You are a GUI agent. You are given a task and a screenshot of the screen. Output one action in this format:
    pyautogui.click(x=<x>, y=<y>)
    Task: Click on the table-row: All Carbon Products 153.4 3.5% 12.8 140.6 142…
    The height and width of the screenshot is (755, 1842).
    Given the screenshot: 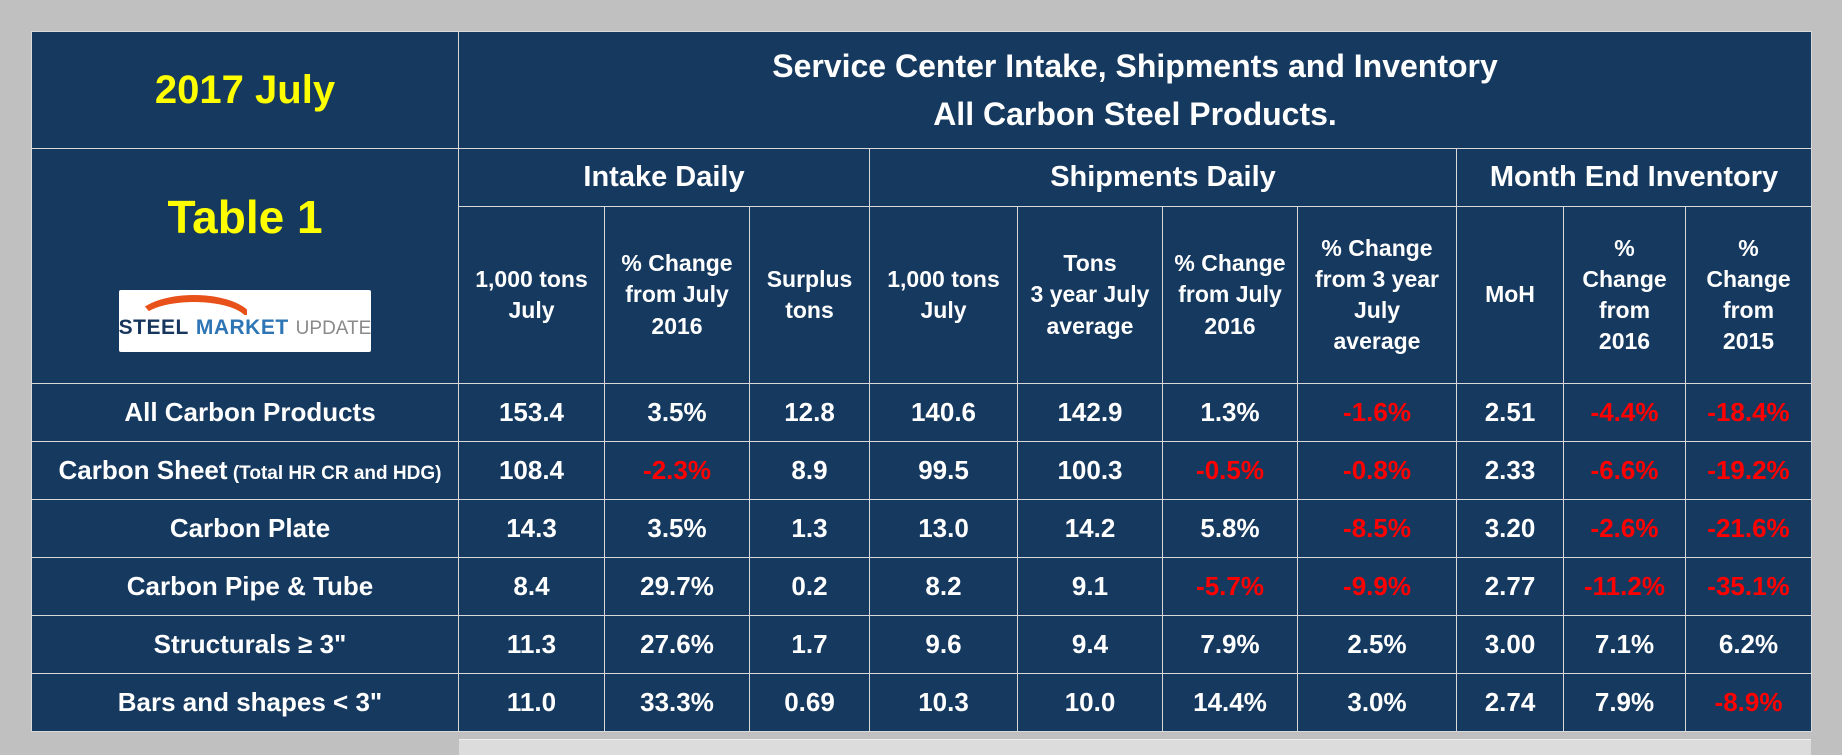 What is the action you would take?
    pyautogui.click(x=921, y=412)
    